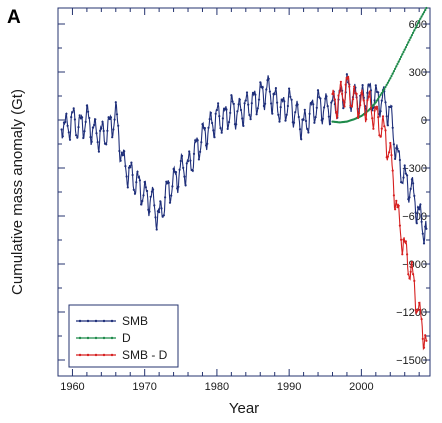 The height and width of the screenshot is (423, 442). What do you see at coordinates (244, 408) in the screenshot?
I see `x-axis-title: Year` at bounding box center [244, 408].